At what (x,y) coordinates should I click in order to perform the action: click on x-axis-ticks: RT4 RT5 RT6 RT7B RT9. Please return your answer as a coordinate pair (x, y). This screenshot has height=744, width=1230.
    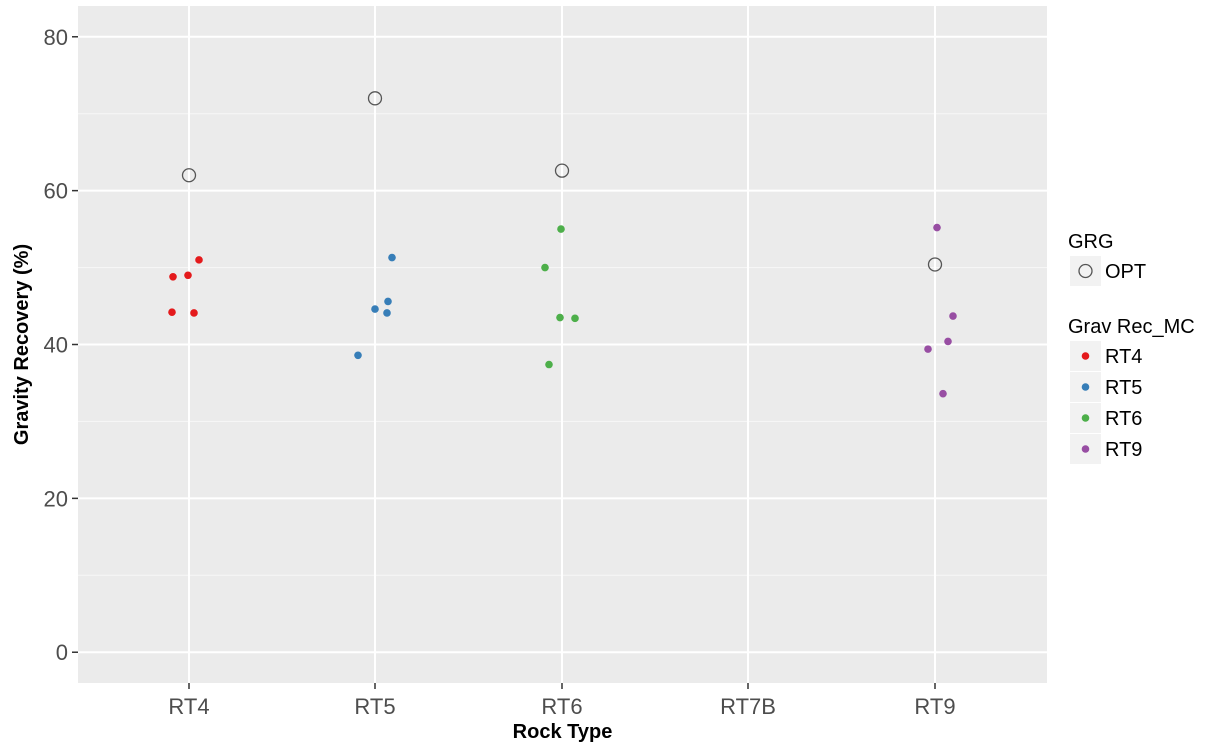
    Looking at the image, I should click on (562, 701).